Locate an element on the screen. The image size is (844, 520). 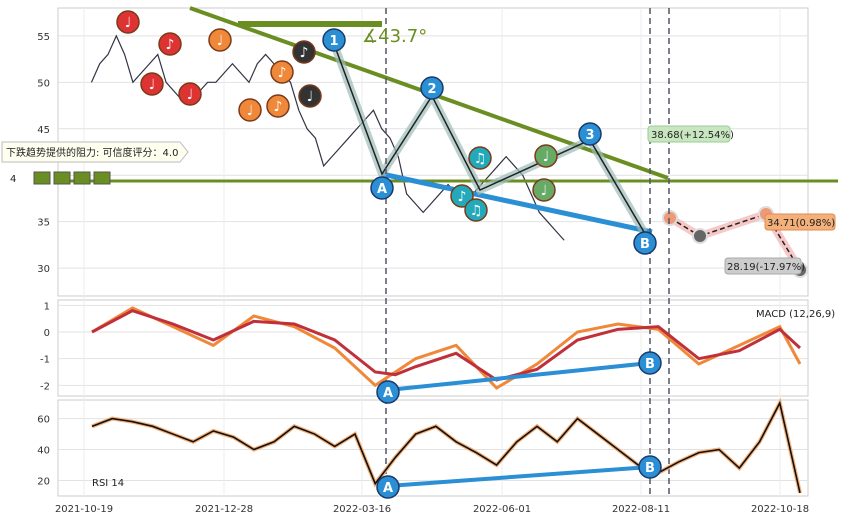
forecast-path is located at coordinates (735, 242).